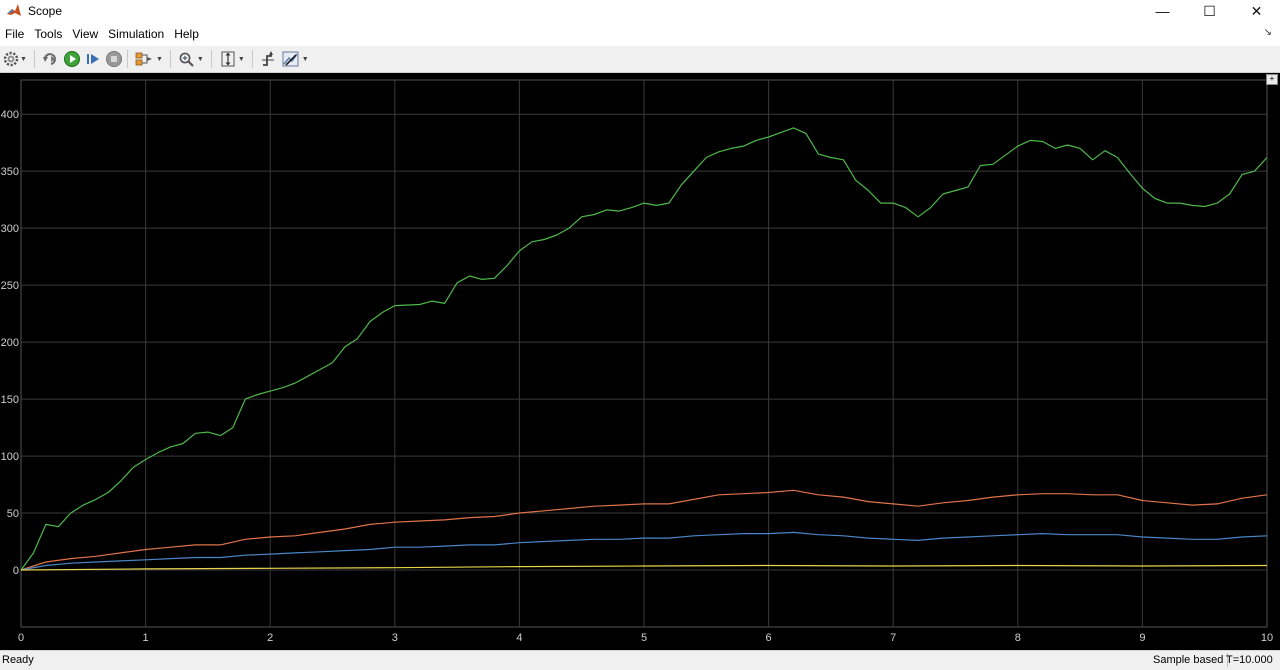  Describe the element at coordinates (10, 229) in the screenshot. I see `y-tick-label: 300` at that location.